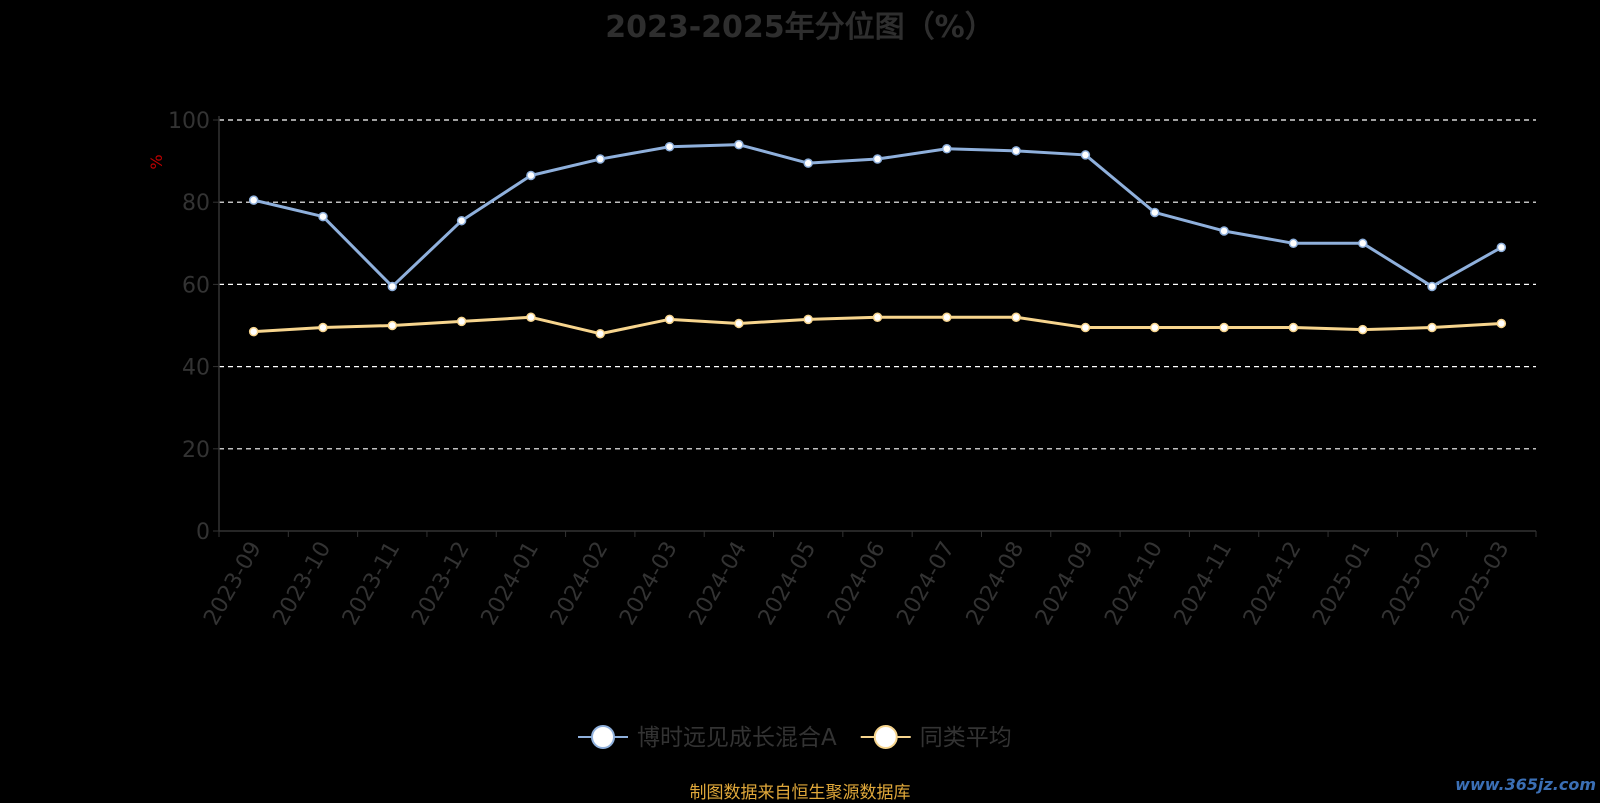 This screenshot has height=803, width=1600. I want to click on y-tick-labels: 0 20 40 60 80 100, so click(189, 327).